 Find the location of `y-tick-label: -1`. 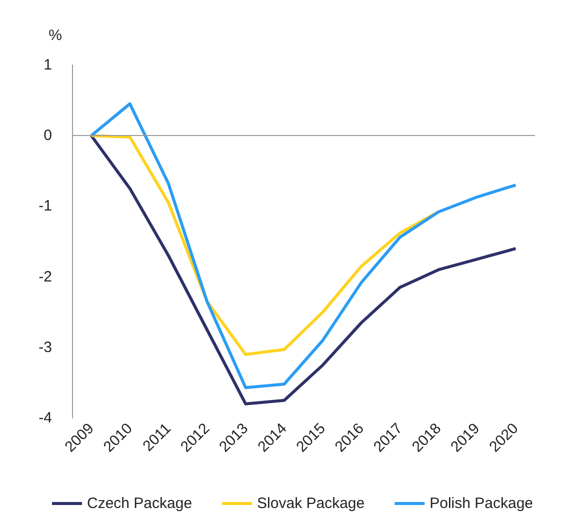

y-tick-label: -1 is located at coordinates (45, 206).